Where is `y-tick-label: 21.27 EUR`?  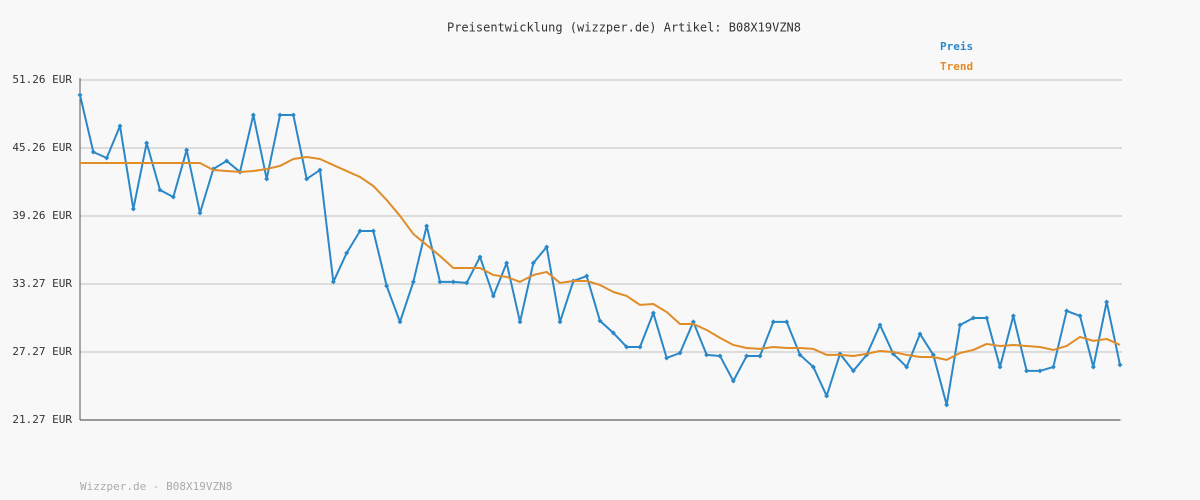
y-tick-label: 21.27 EUR is located at coordinates (42, 419).